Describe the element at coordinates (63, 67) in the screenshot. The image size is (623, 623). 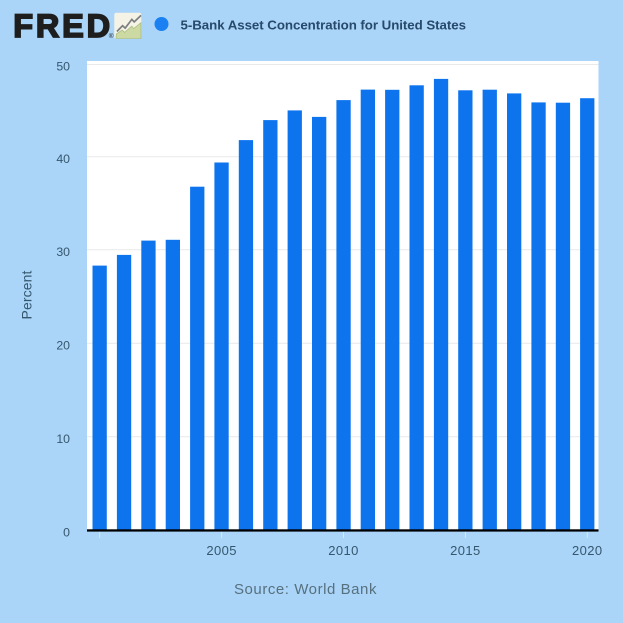
I see `svg-text: 50` at that location.